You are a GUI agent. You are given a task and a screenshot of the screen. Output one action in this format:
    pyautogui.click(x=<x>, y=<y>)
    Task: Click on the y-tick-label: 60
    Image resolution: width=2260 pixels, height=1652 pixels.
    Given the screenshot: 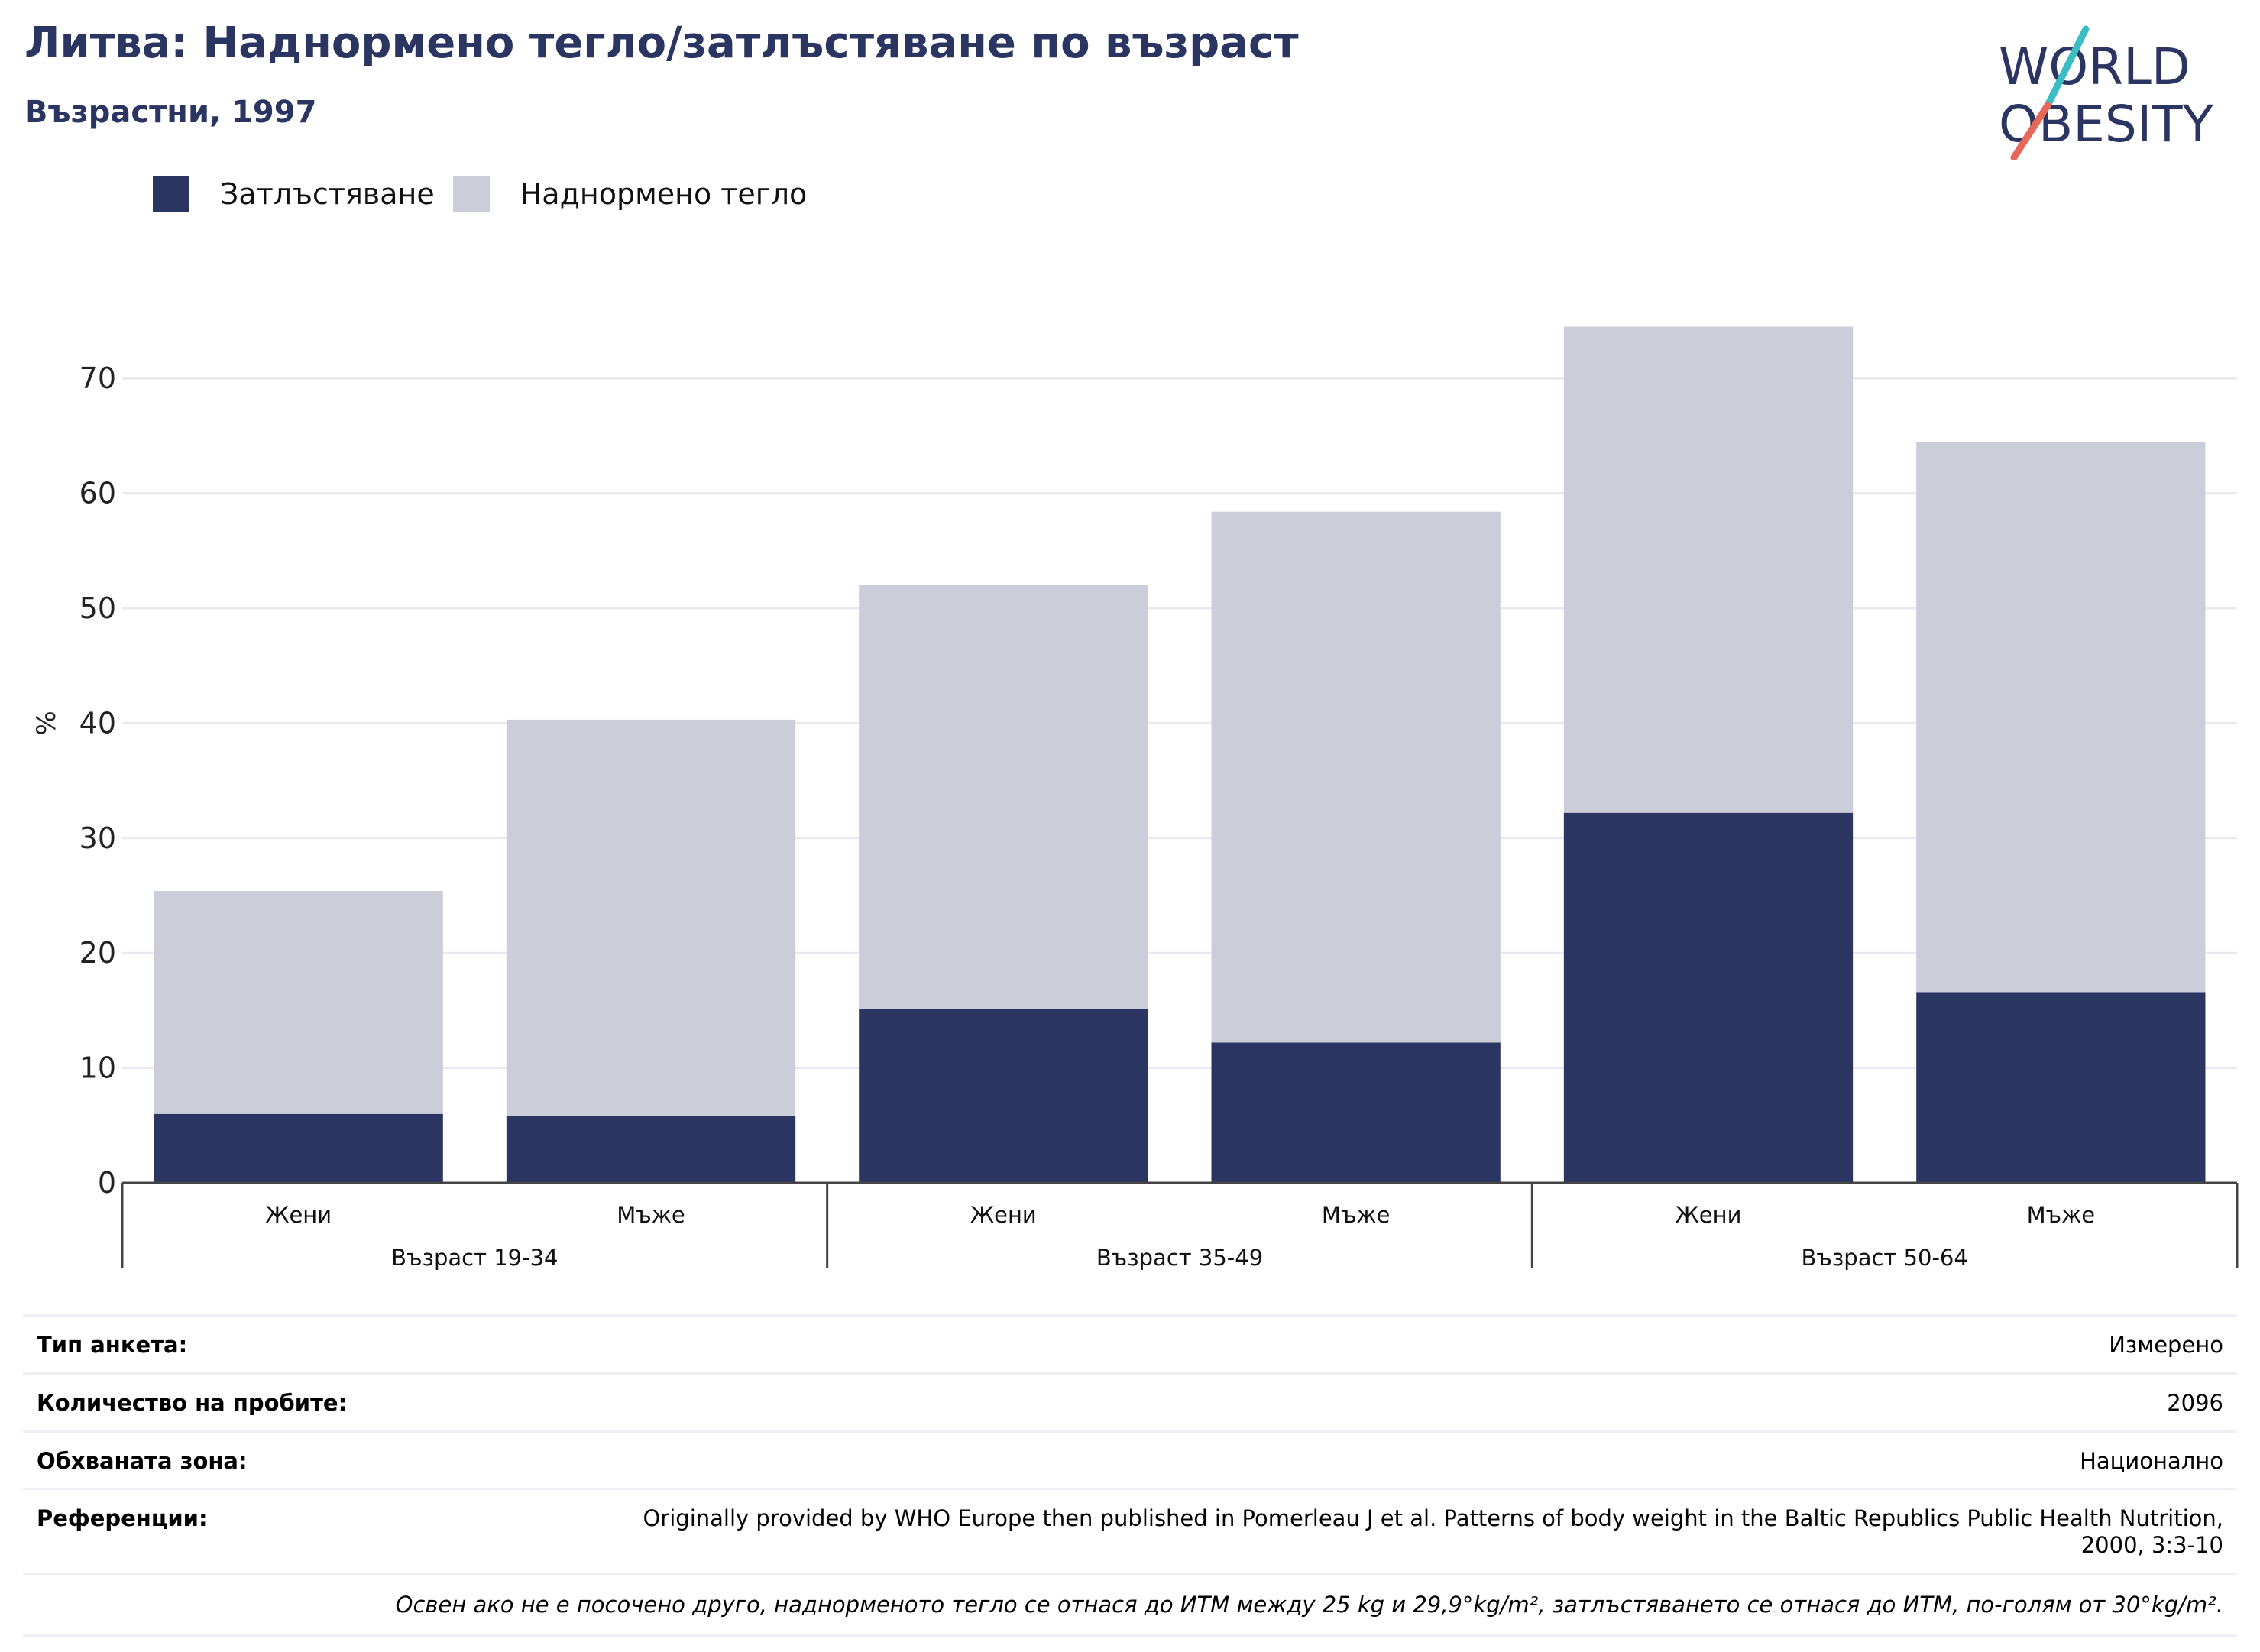 What is the action you would take?
    pyautogui.click(x=97, y=493)
    